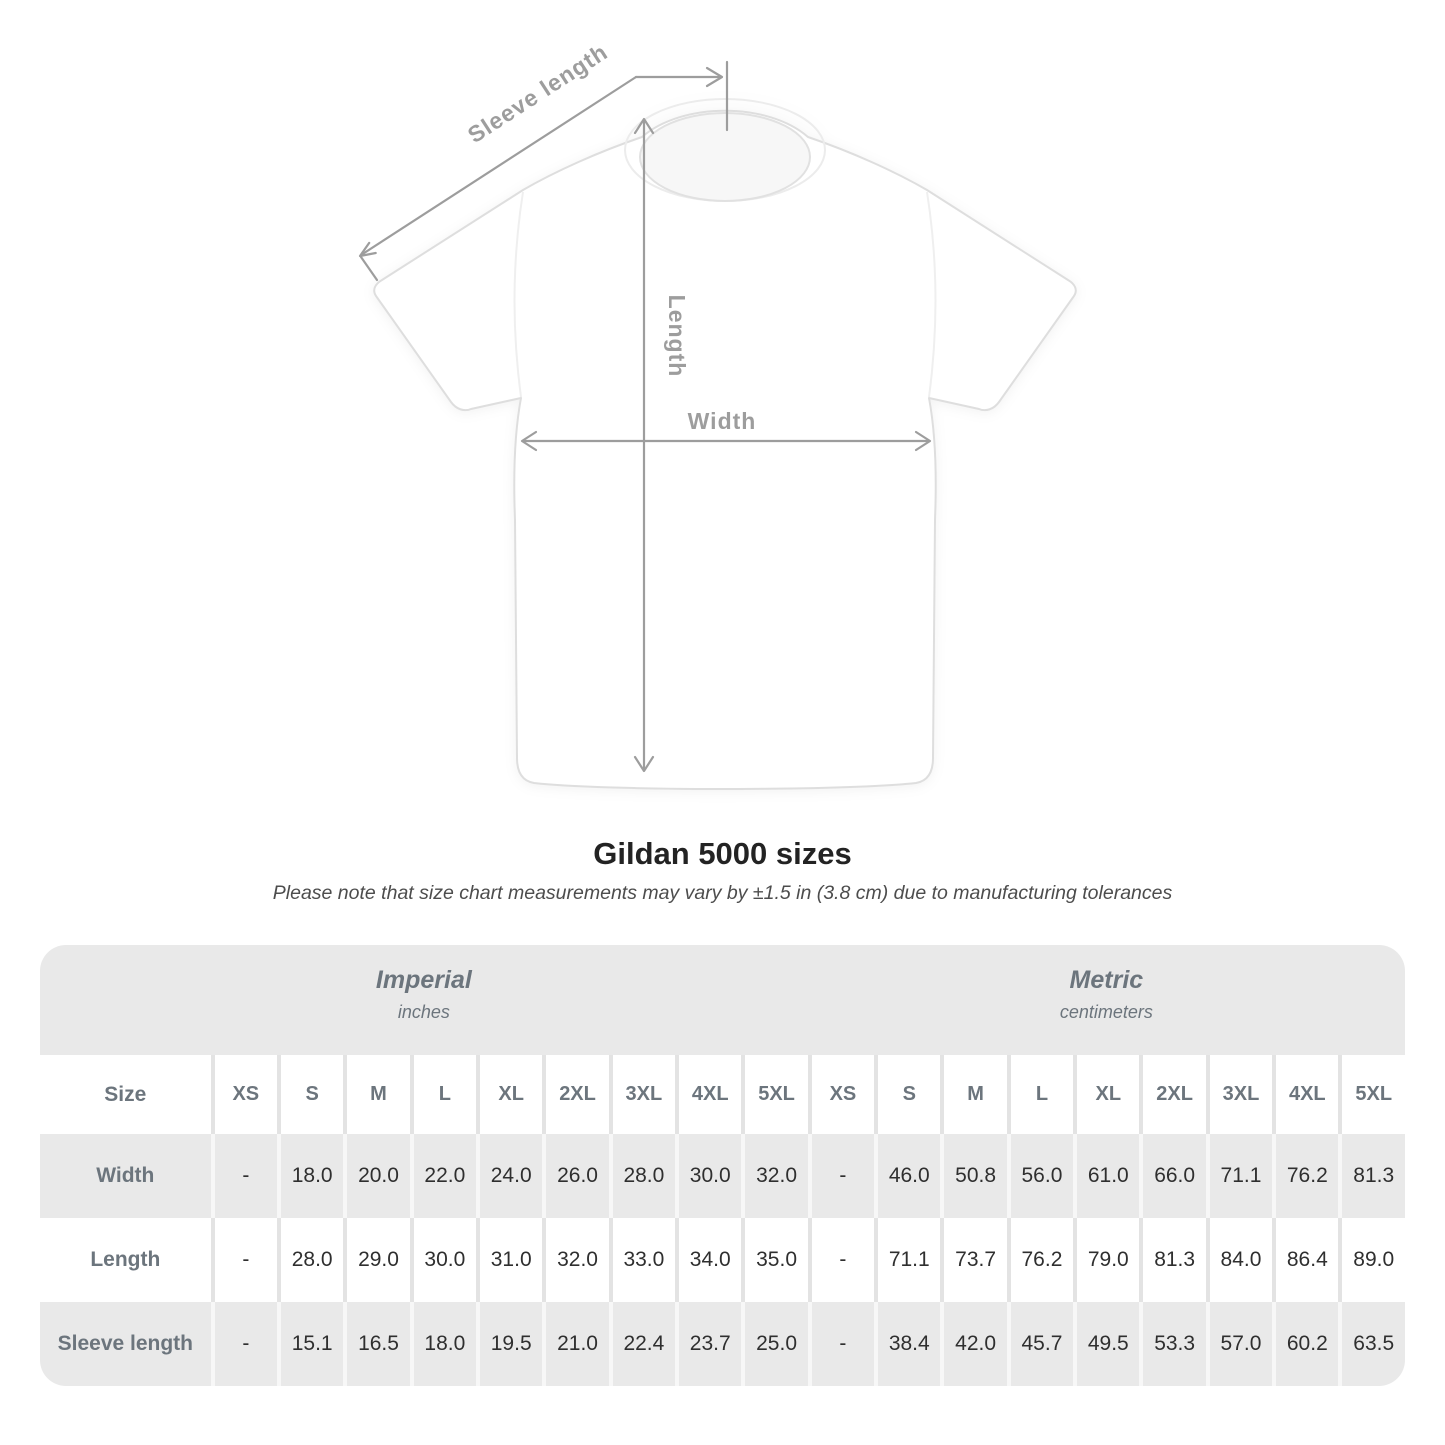 The height and width of the screenshot is (1445, 1445). I want to click on size-header-metric-m: M, so click(973, 1094).